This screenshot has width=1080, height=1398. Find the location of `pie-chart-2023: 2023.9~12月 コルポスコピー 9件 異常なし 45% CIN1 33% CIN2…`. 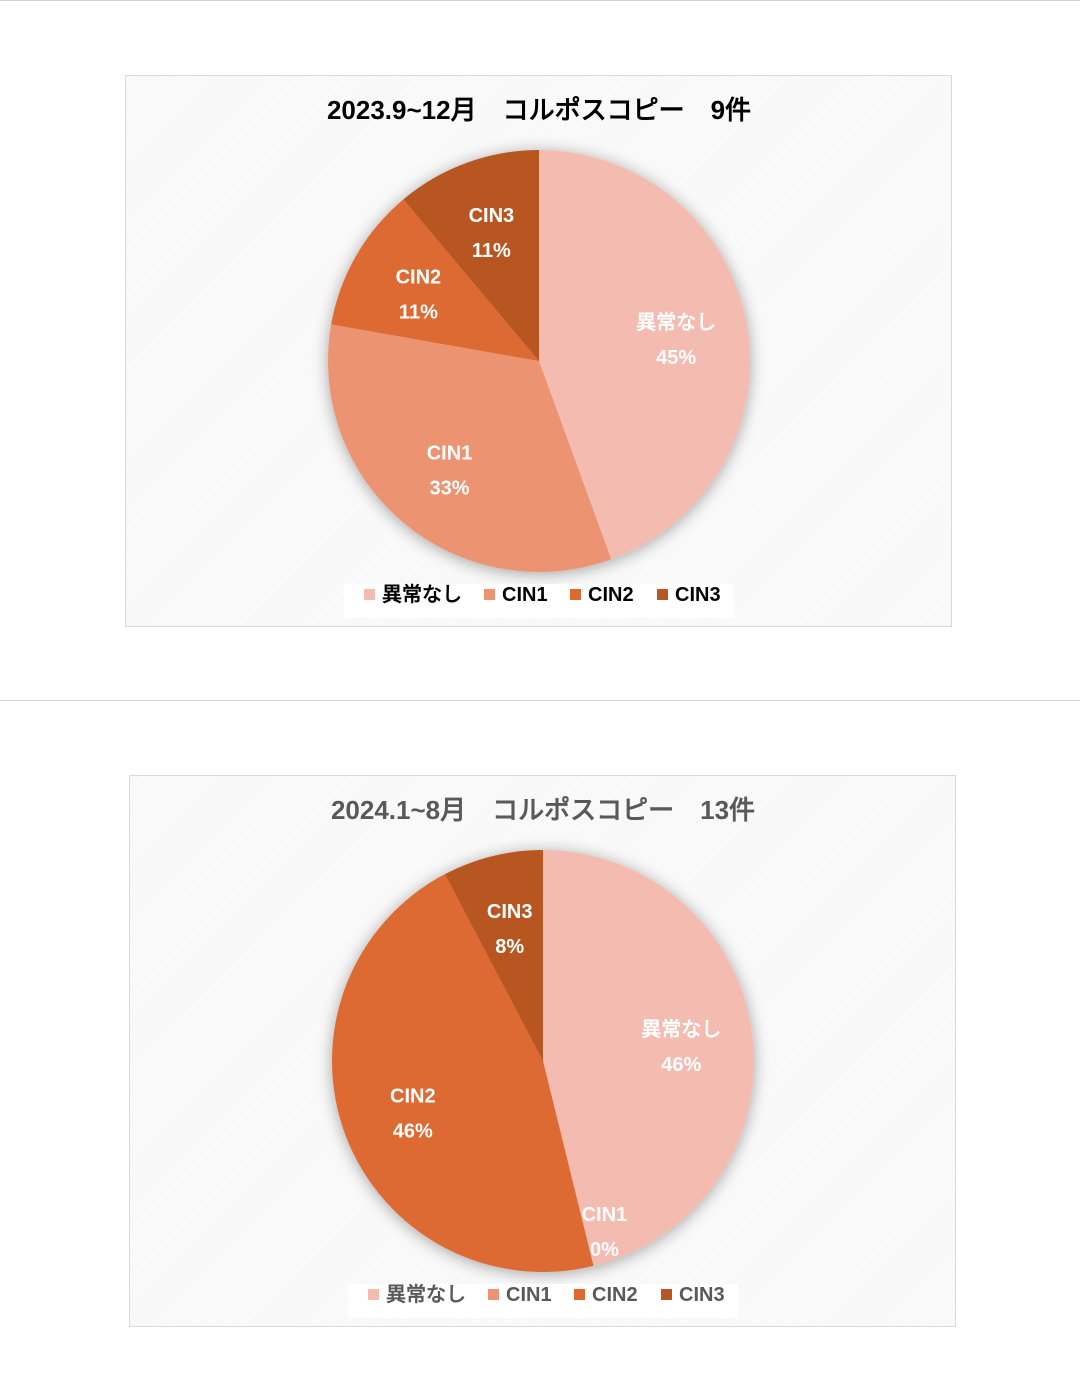

pie-chart-2023: 2023.9~12月 コルポスコピー 9件 異常なし 45% CIN1 33% CIN2… is located at coordinates (539, 356).